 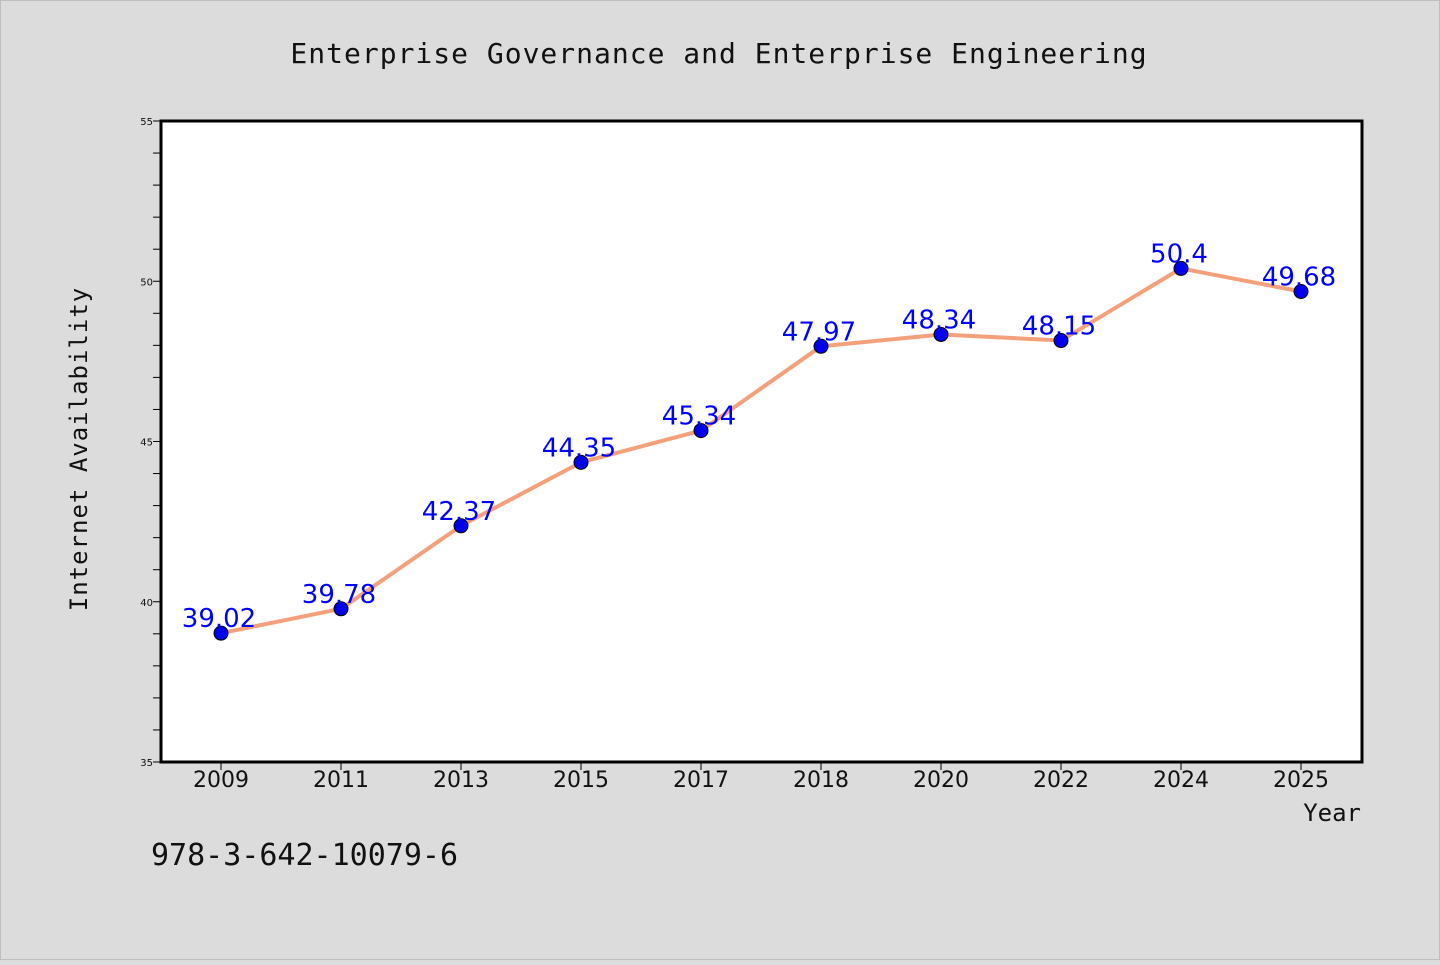 I want to click on x-tick-label: 2020, so click(x=941, y=780).